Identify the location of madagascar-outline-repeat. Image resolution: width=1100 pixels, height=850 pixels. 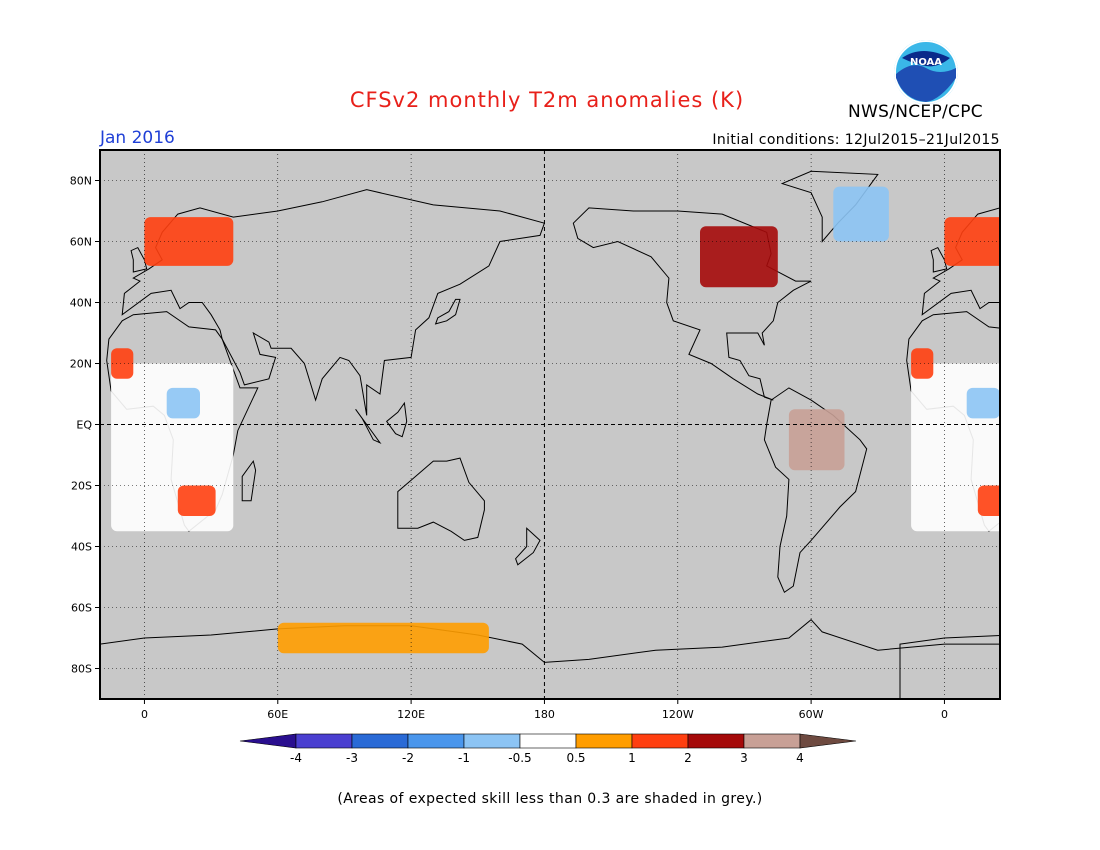
(1048, 481).